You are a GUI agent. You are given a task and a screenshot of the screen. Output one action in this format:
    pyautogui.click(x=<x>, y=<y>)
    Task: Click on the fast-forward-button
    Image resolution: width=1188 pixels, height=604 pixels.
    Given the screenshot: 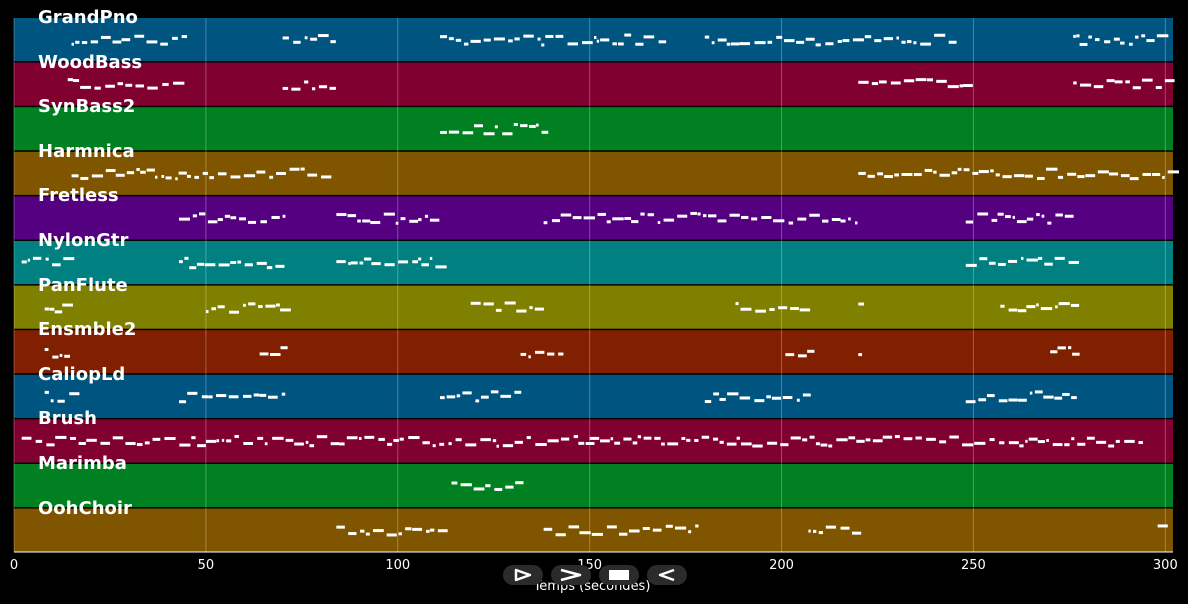 What is the action you would take?
    pyautogui.click(x=571, y=575)
    